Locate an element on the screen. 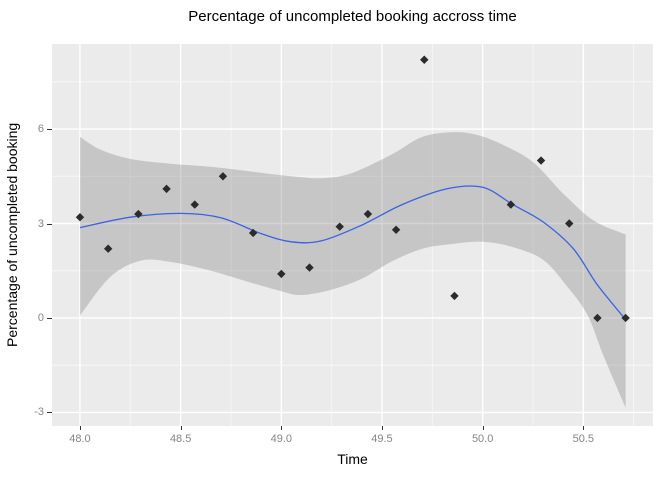 Image resolution: width=672 pixels, height=480 pixels. y-tick-label: -3 is located at coordinates (39, 412).